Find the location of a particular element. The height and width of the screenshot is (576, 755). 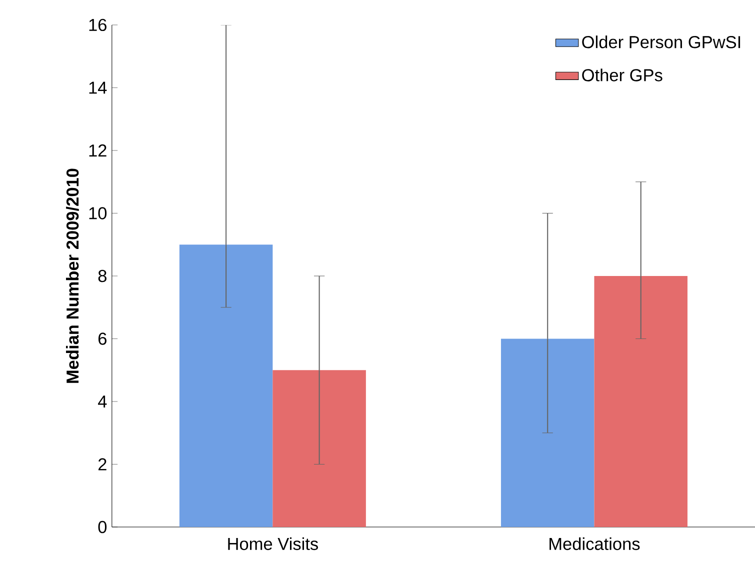

y-tick-label: 8 is located at coordinates (102, 276).